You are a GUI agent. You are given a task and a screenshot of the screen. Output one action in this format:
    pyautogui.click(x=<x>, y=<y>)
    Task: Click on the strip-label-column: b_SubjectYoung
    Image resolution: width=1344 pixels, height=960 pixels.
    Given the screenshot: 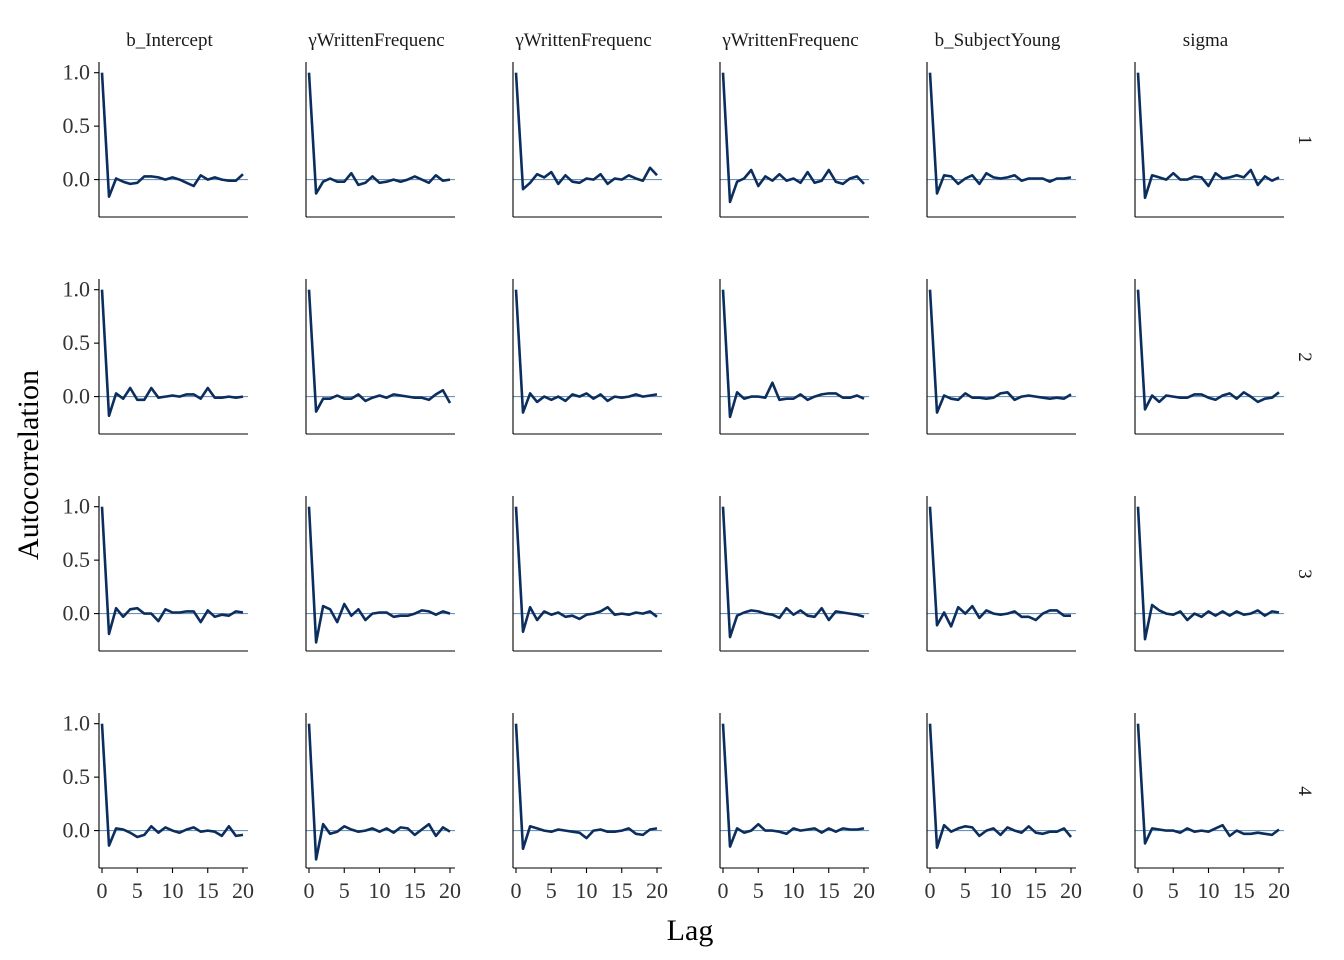 What is the action you would take?
    pyautogui.click(x=998, y=40)
    